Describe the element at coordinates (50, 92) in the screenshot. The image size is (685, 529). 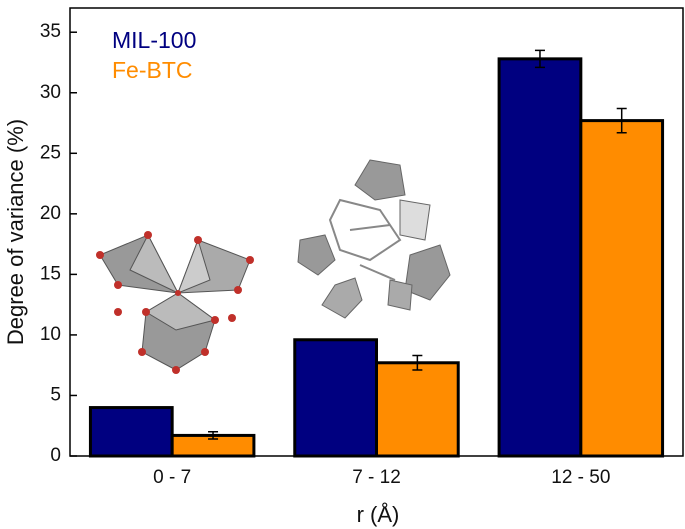
I see `y-tick-label: 30` at that location.